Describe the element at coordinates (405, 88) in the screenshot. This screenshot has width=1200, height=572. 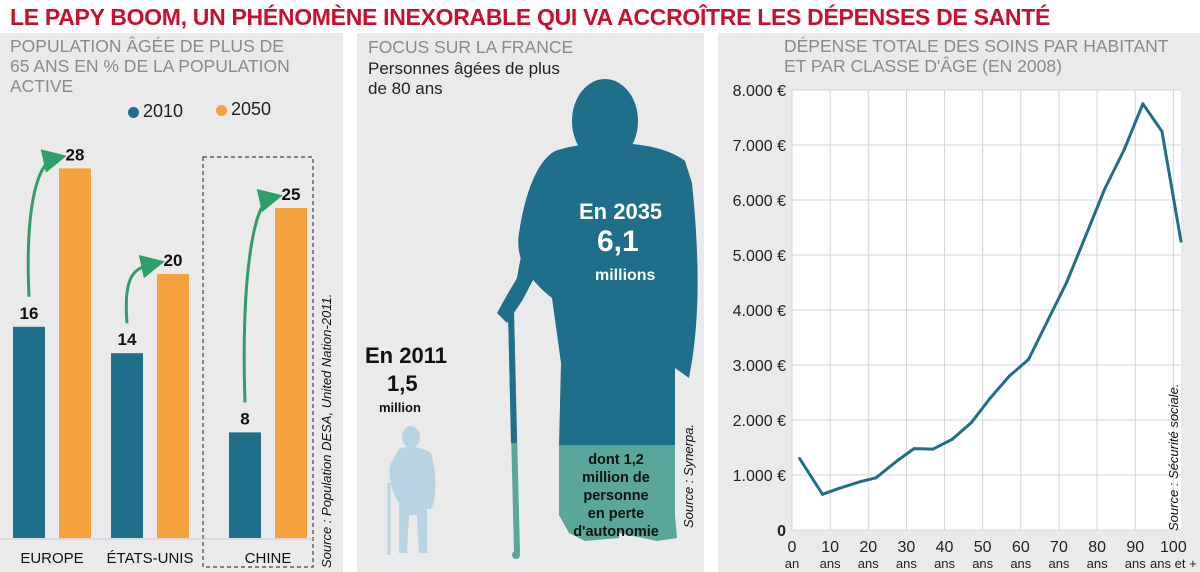
I see `mid-subtitle-line-2: de 80 ans` at that location.